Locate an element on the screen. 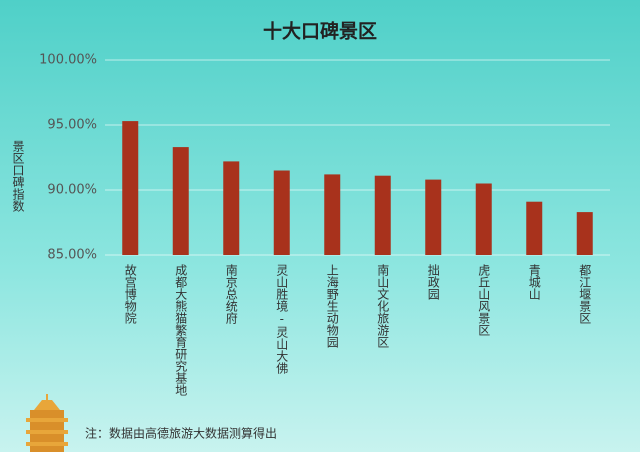 The width and height of the screenshot is (640, 452). x-tick-label: 南山文化旅游区 is located at coordinates (383, 305).